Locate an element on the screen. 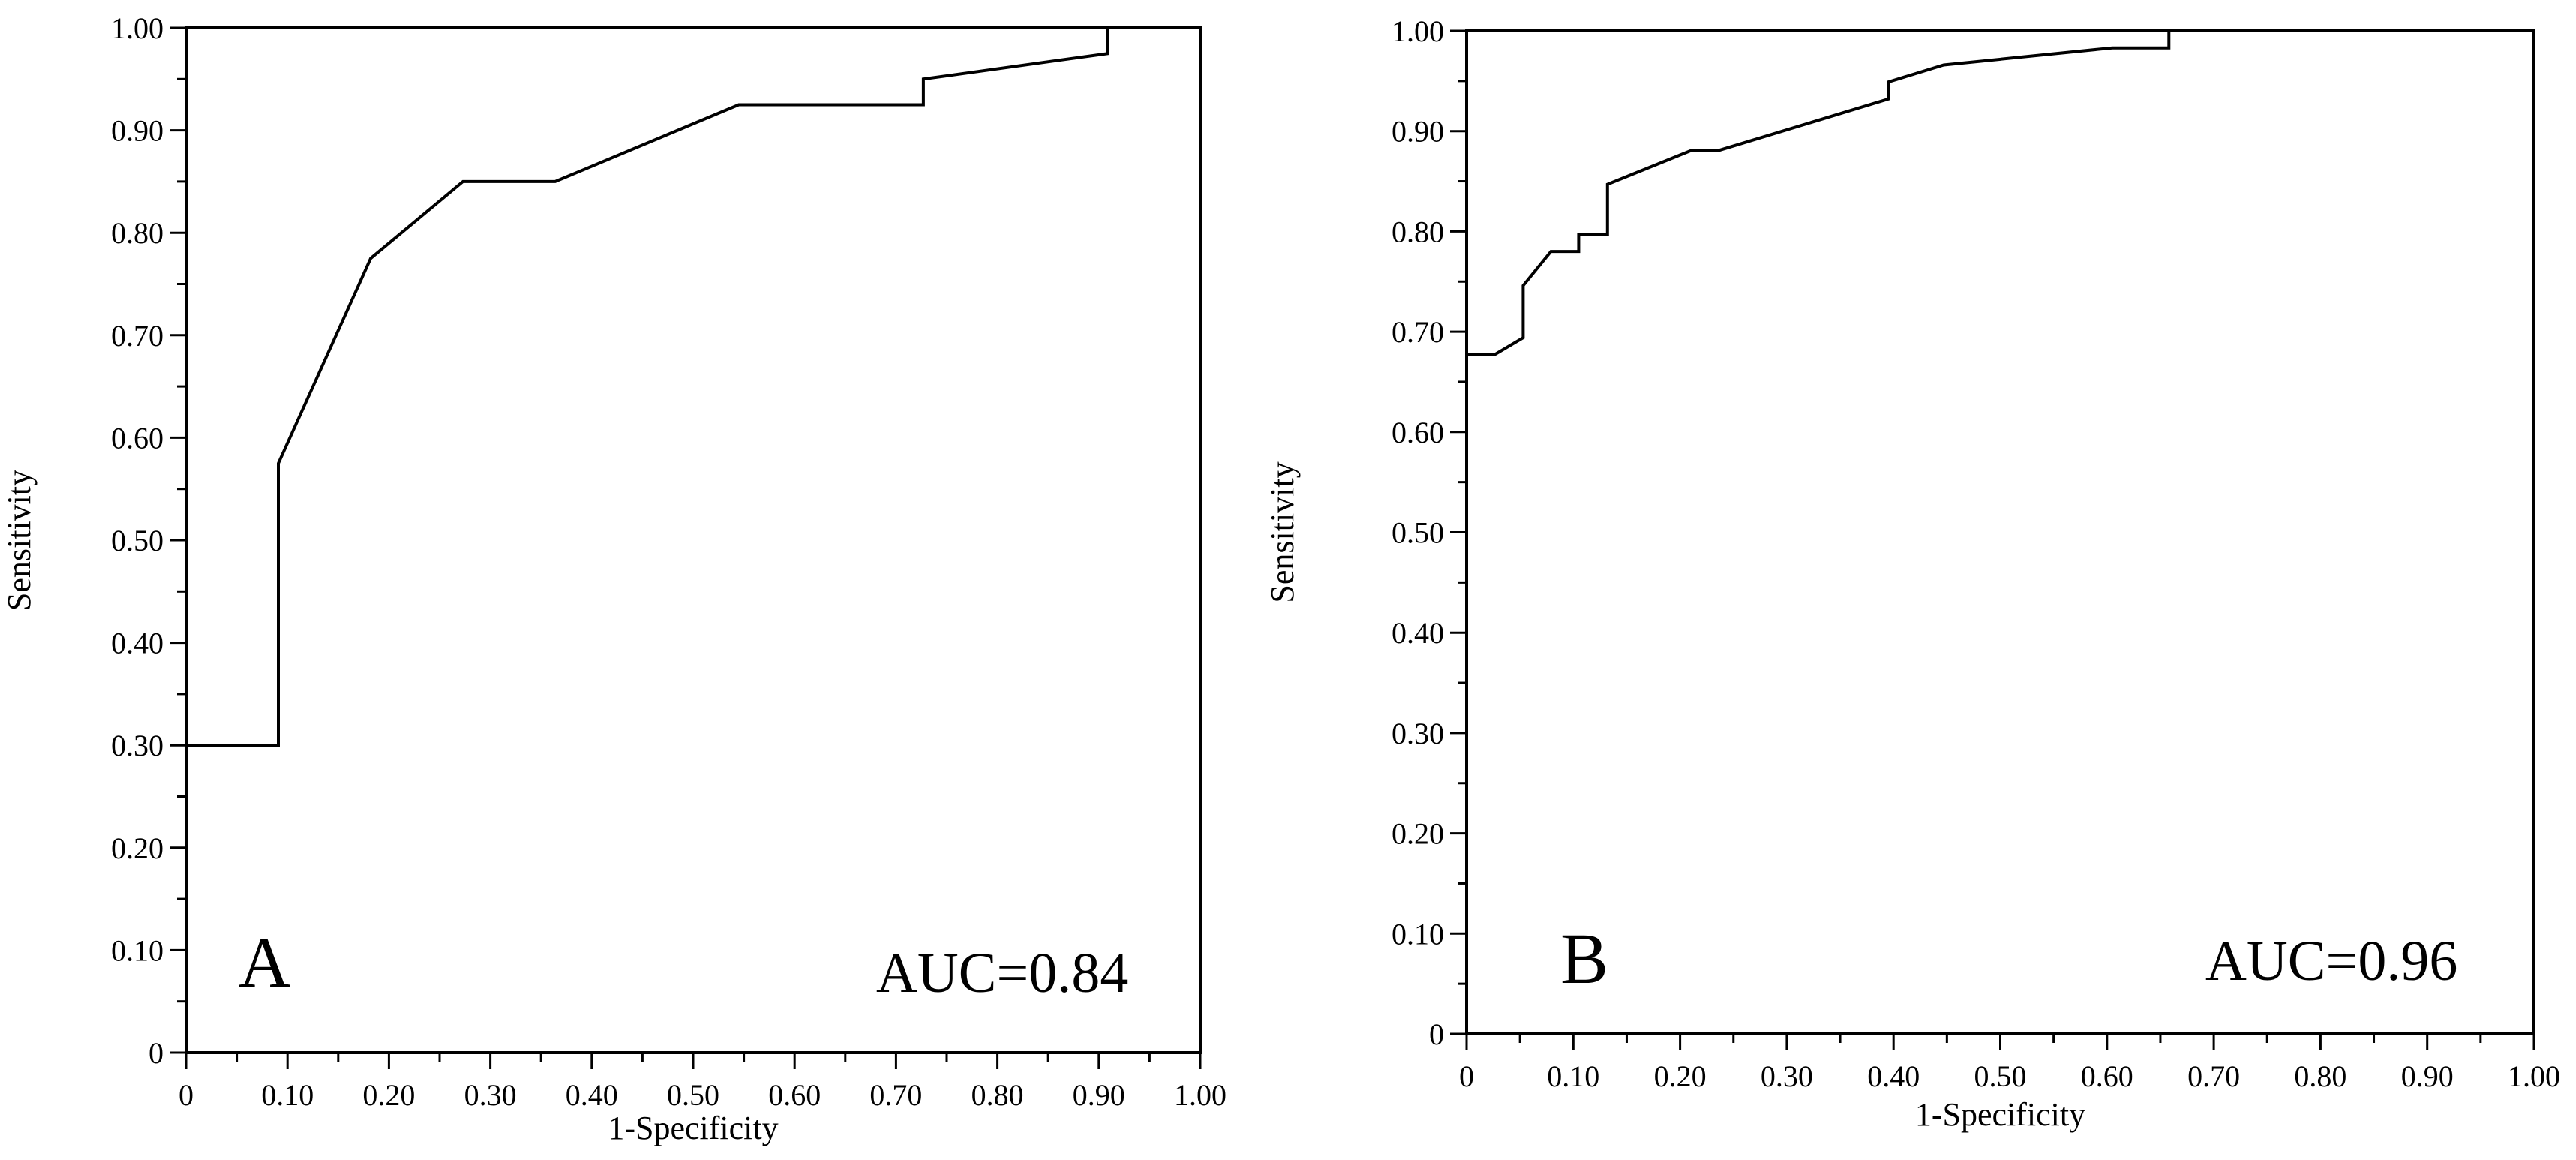 The image size is (2576, 1160). auc-annotation: AUC=0.84 is located at coordinates (1002, 973).